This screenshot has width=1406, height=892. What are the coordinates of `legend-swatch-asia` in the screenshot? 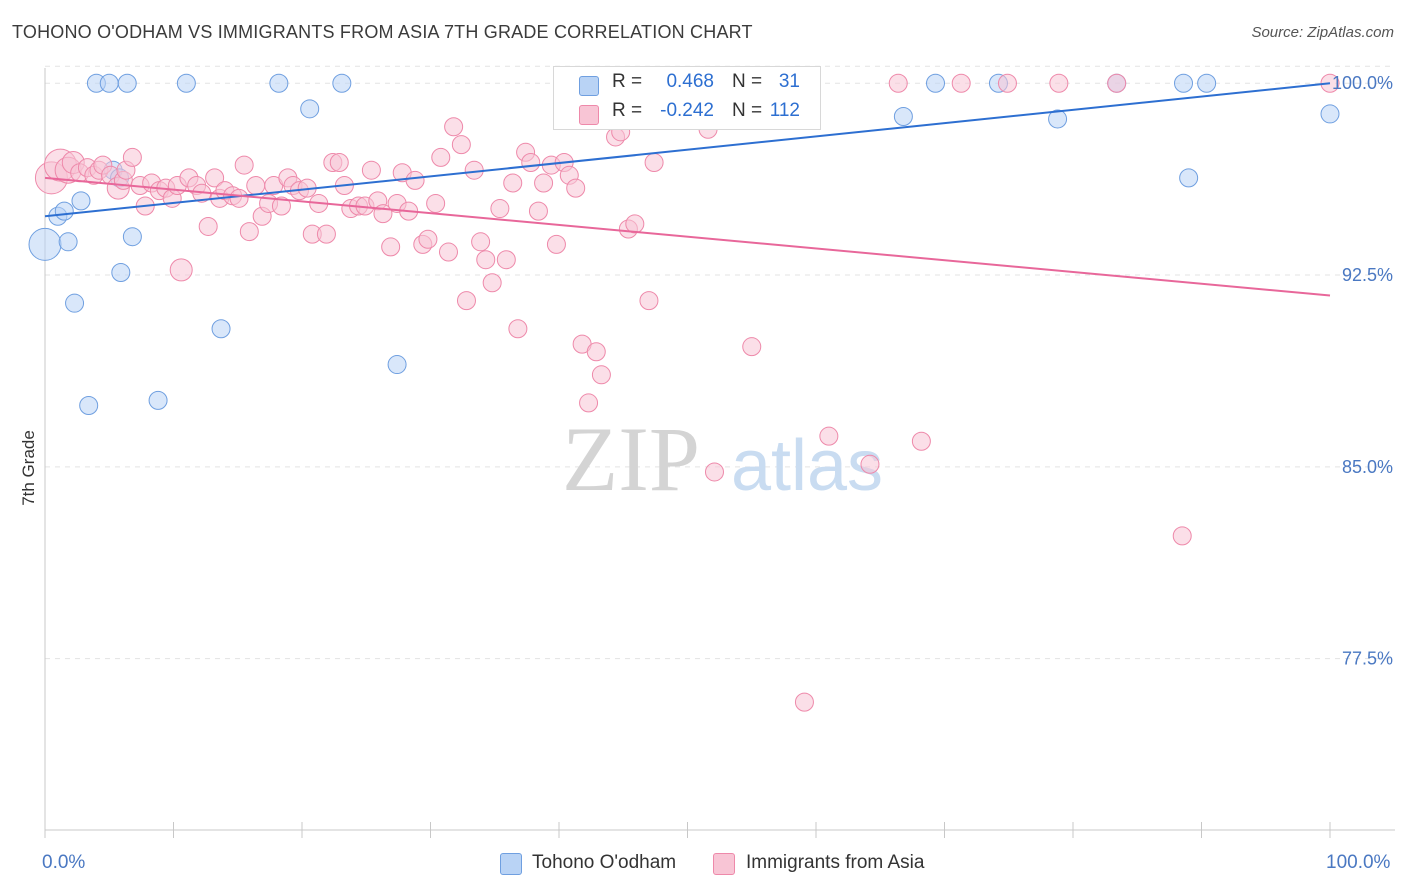 It's located at (724, 864).